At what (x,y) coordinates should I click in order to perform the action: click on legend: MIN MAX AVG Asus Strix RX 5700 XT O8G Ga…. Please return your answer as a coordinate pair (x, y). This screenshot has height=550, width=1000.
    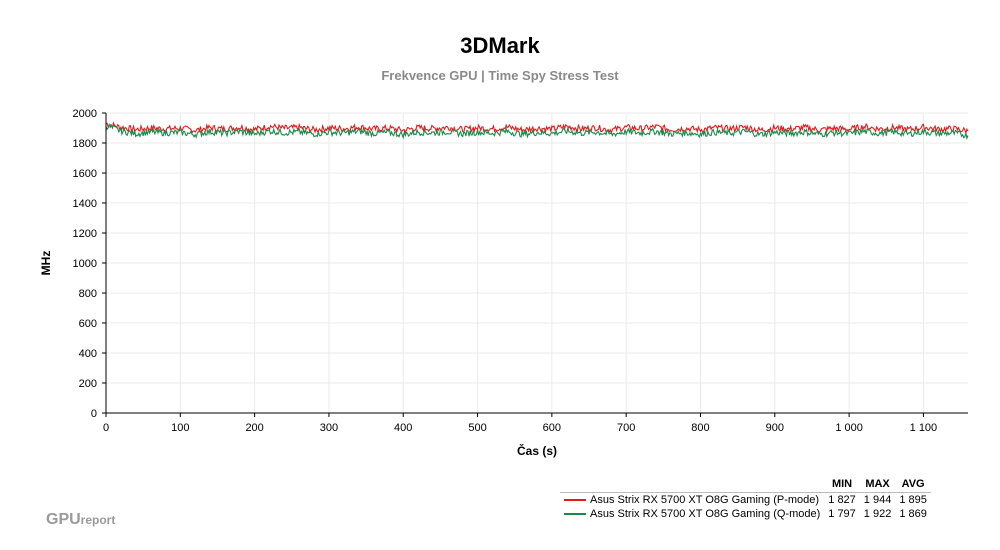
    Looking at the image, I should click on (745, 499).